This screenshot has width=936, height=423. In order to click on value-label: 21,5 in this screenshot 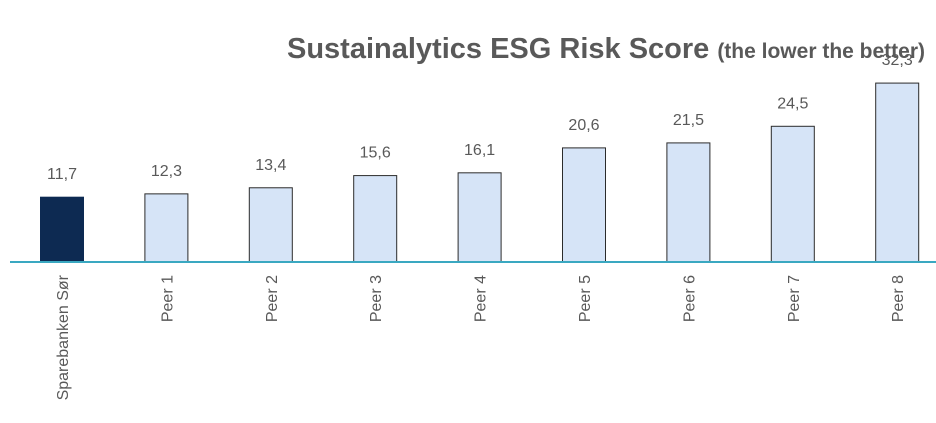, I will do `click(688, 120)`.